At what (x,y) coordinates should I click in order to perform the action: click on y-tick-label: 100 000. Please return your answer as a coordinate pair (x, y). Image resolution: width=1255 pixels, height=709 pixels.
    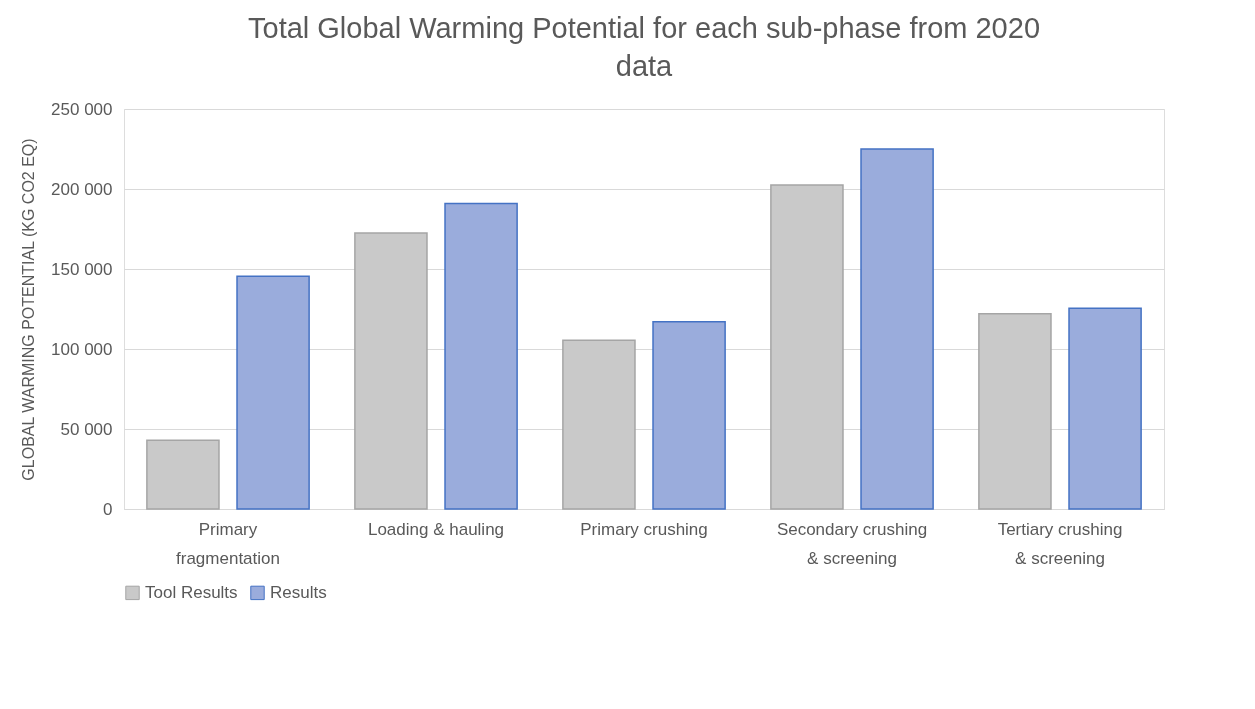
    Looking at the image, I should click on (82, 349).